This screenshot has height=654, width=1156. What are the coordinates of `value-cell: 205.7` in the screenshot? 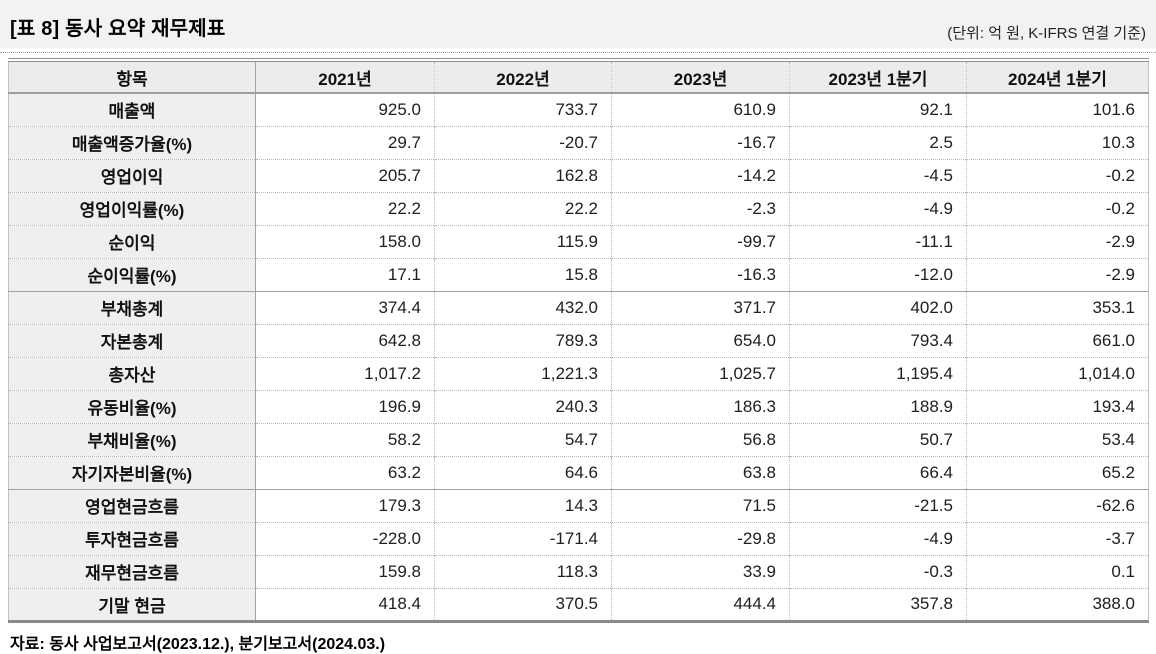 It's located at (345, 175).